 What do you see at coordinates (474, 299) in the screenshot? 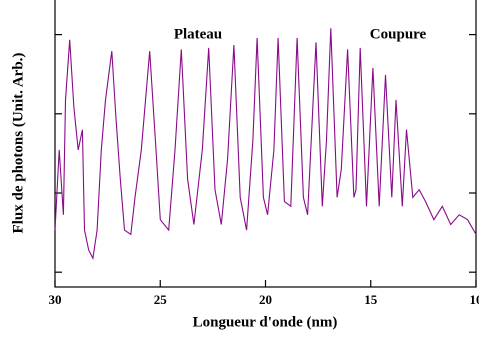
I see `x-tick-label: 10` at bounding box center [474, 299].